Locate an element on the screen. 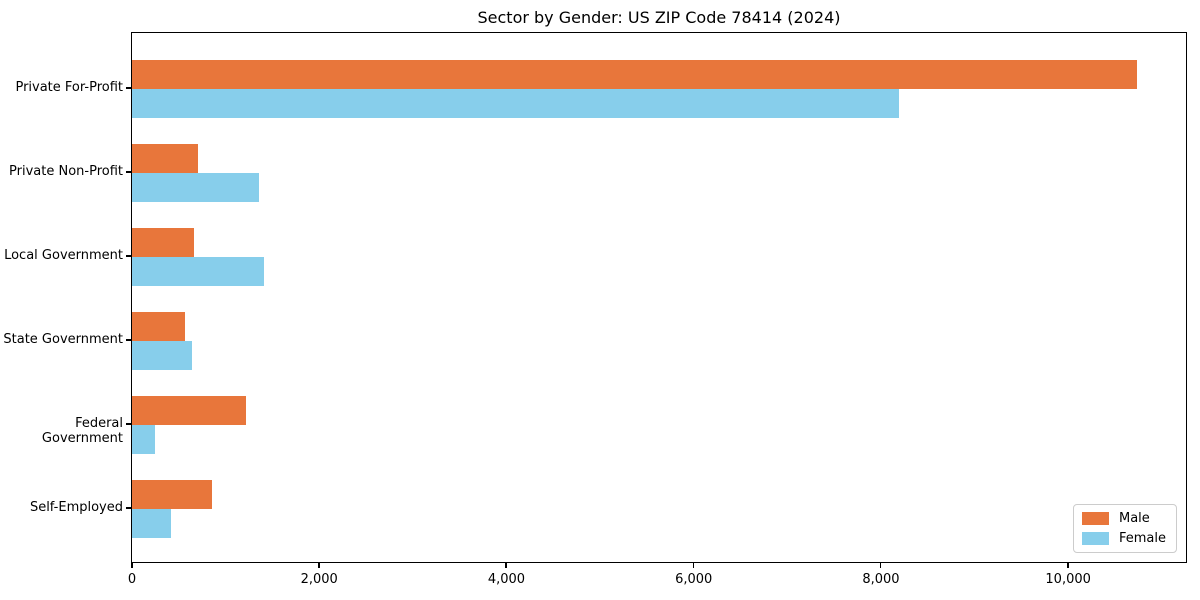 The width and height of the screenshot is (1200, 600). category-label-federal-government: Federal Government is located at coordinates (82, 431).